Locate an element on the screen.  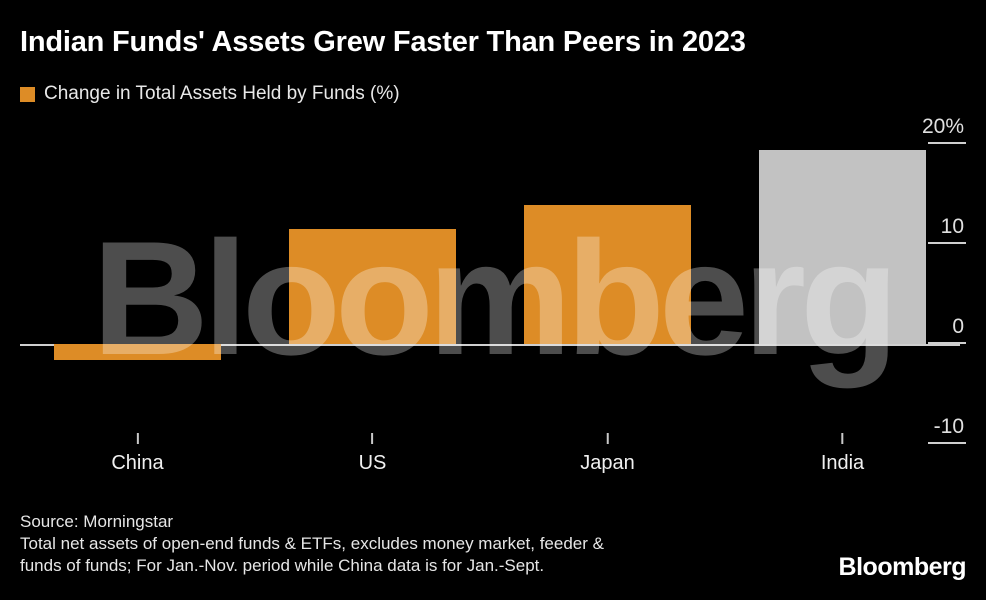
y-axis-tick: 10 is located at coordinates (947, 230).